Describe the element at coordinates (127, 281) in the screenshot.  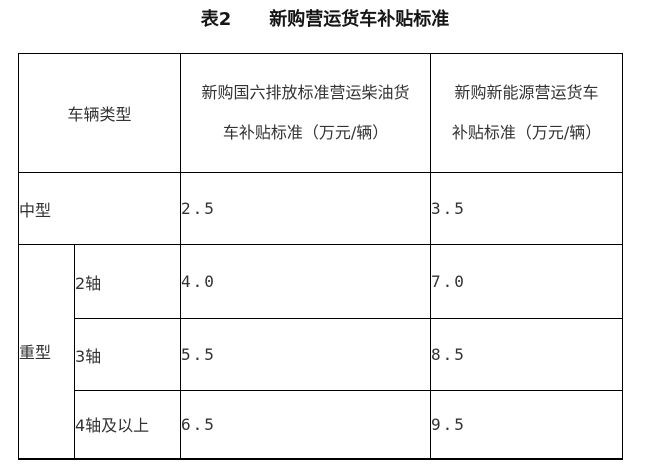
I see `heavy-2axle-label: 2轴` at that location.